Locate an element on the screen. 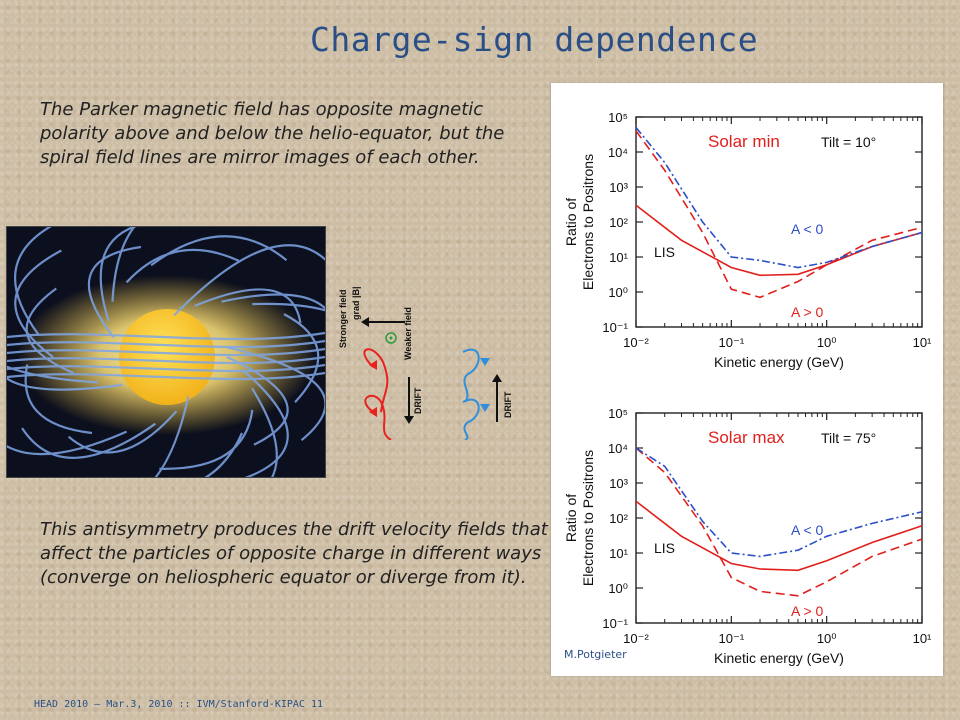  grad-b-label: grad |B| is located at coordinates (356, 303).